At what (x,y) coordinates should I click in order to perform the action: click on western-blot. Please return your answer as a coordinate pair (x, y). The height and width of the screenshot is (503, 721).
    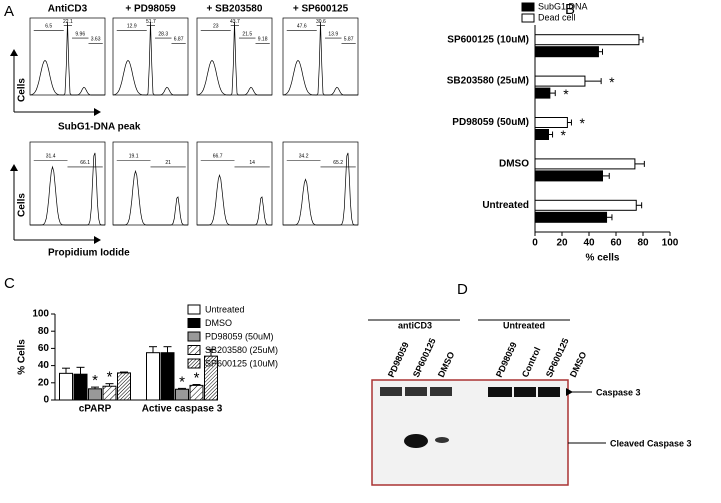
    Looking at the image, I should click on (487, 402).